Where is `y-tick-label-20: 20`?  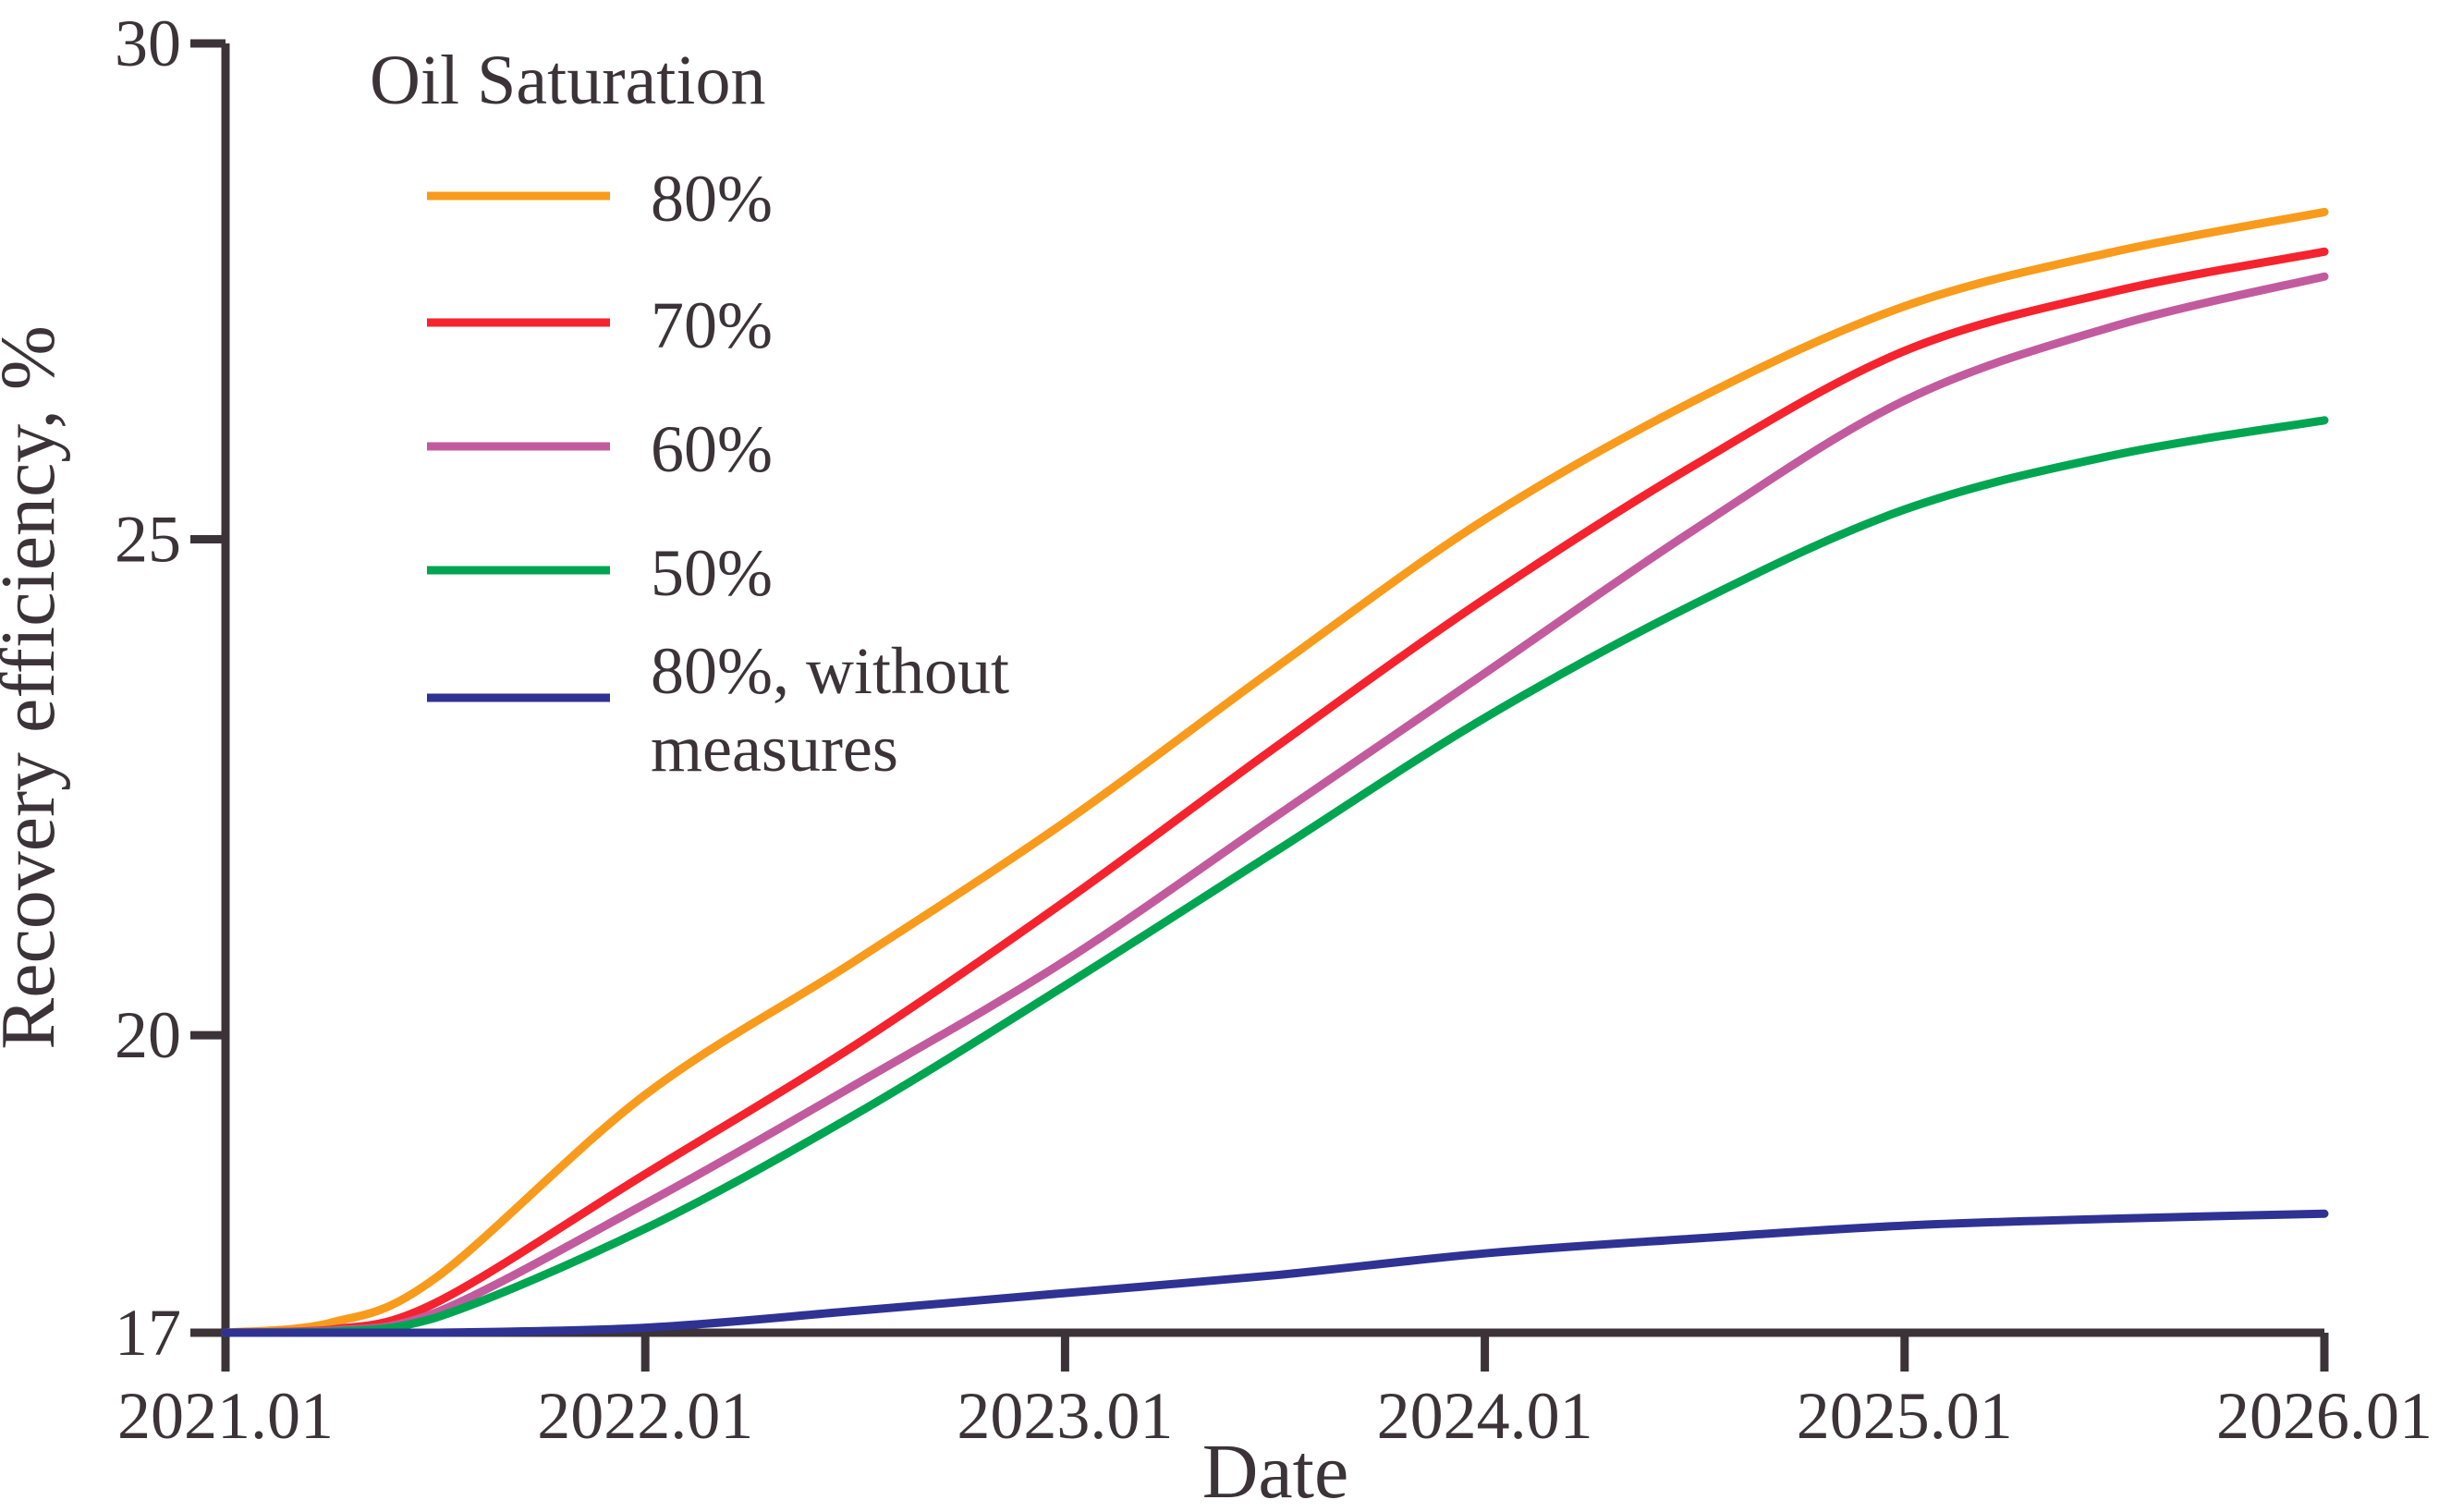
y-tick-label-20: 20 is located at coordinates (148, 1035).